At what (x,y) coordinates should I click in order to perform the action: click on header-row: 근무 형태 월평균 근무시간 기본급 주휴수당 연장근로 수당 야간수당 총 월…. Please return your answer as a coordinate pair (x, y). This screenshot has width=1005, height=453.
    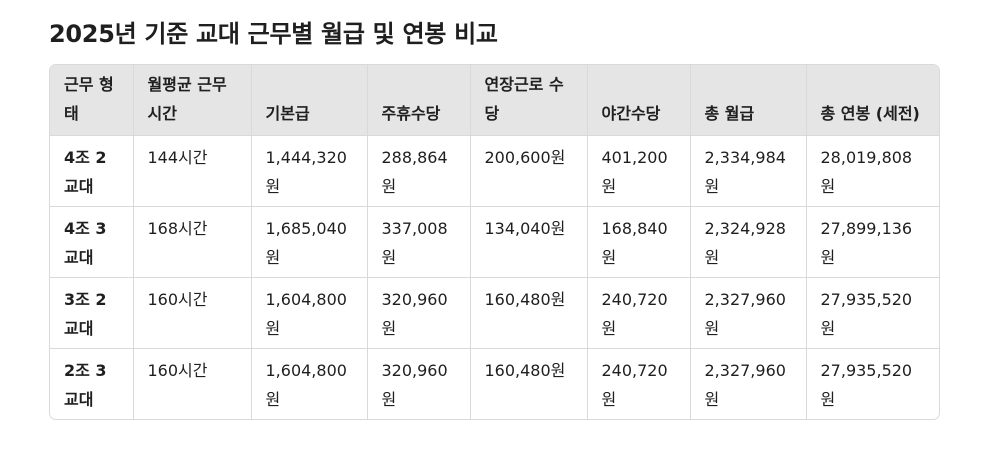
    Looking at the image, I should click on (494, 100).